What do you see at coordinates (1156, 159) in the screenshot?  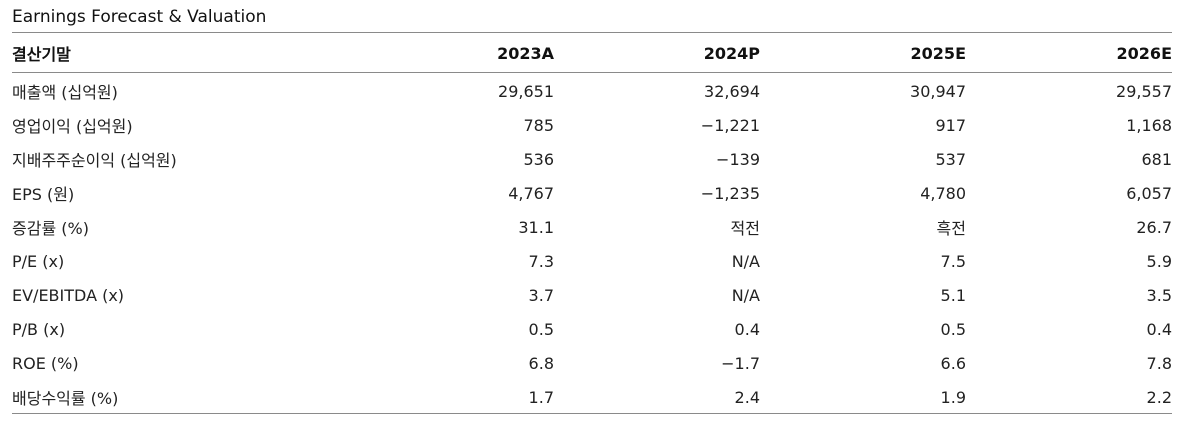 I see `cell-value: 681` at bounding box center [1156, 159].